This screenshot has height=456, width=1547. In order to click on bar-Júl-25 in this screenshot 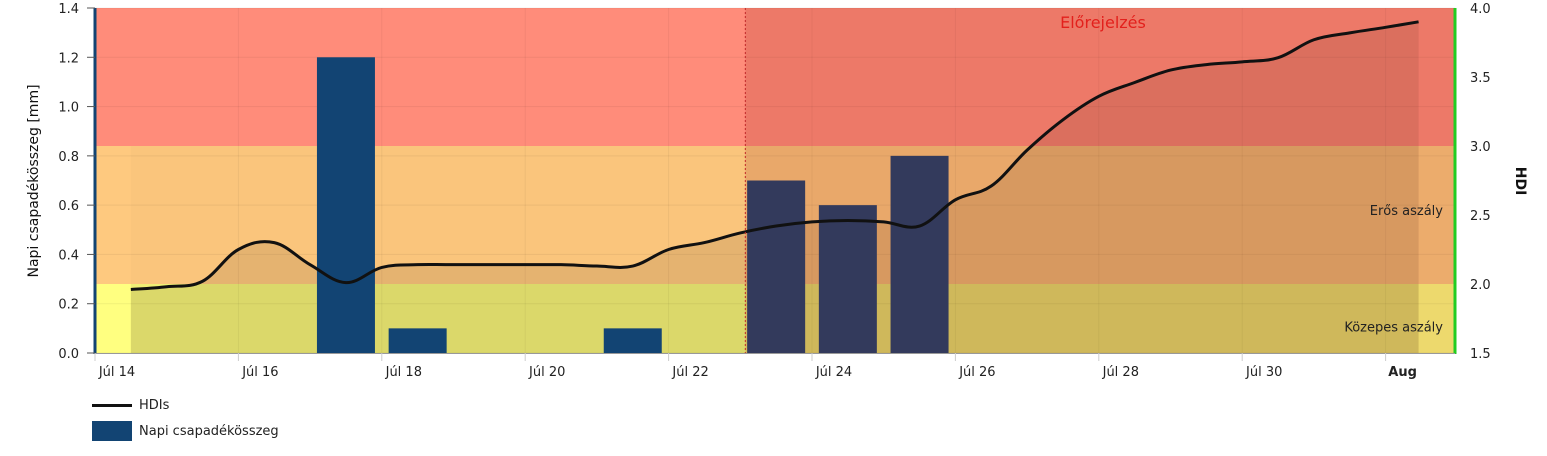, I will do `click(919, 254)`.